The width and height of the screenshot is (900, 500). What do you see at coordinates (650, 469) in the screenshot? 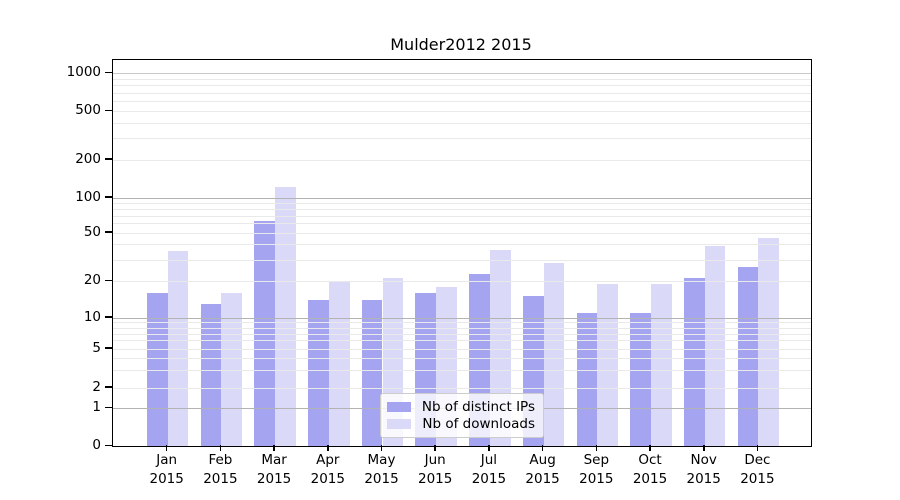
I see `x-tick-label-oct: Oct 2015` at bounding box center [650, 469].